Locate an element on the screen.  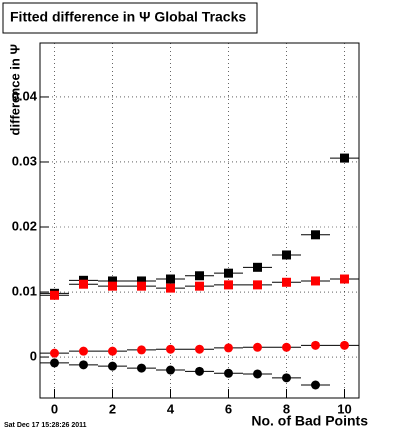
x-tick-label: 2 is located at coordinates (112, 408).